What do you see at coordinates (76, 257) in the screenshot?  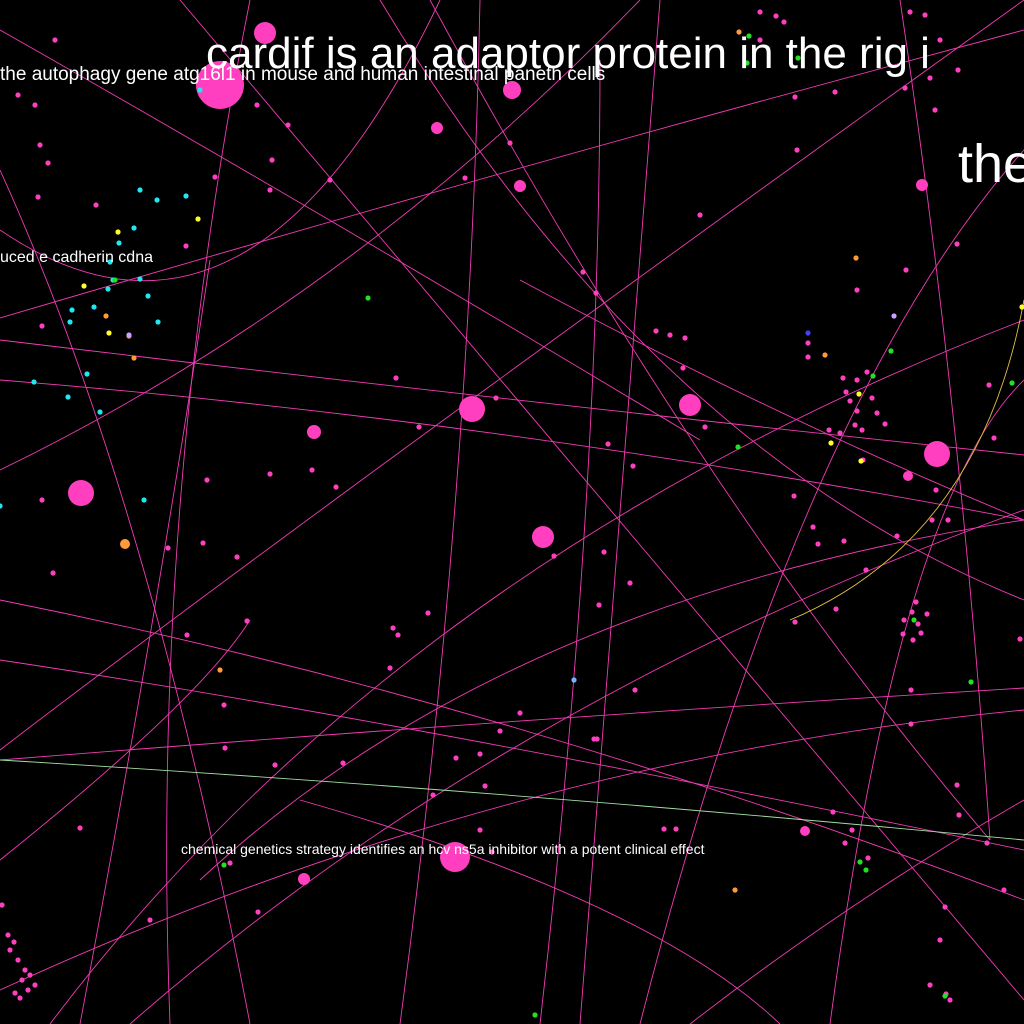 I see `node-label-cadherin: uced e cadherin cdna` at bounding box center [76, 257].